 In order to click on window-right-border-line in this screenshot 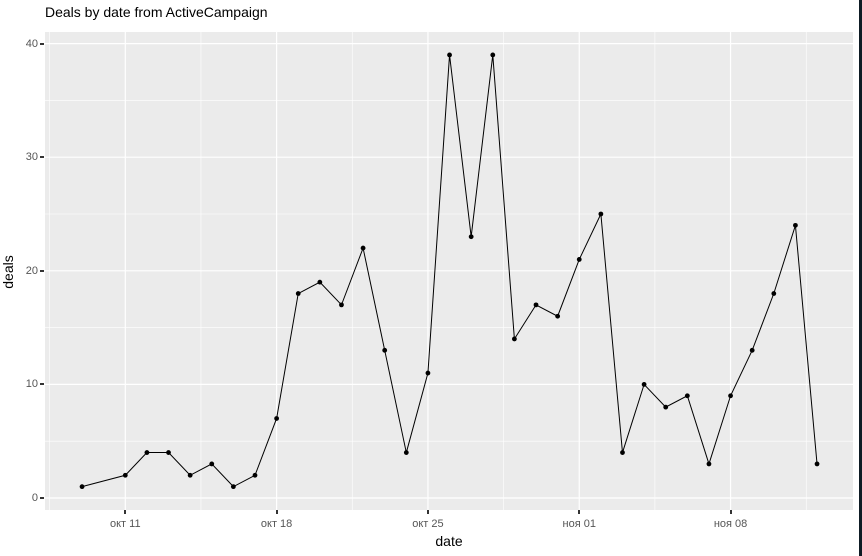, I will do `click(860, 278)`.